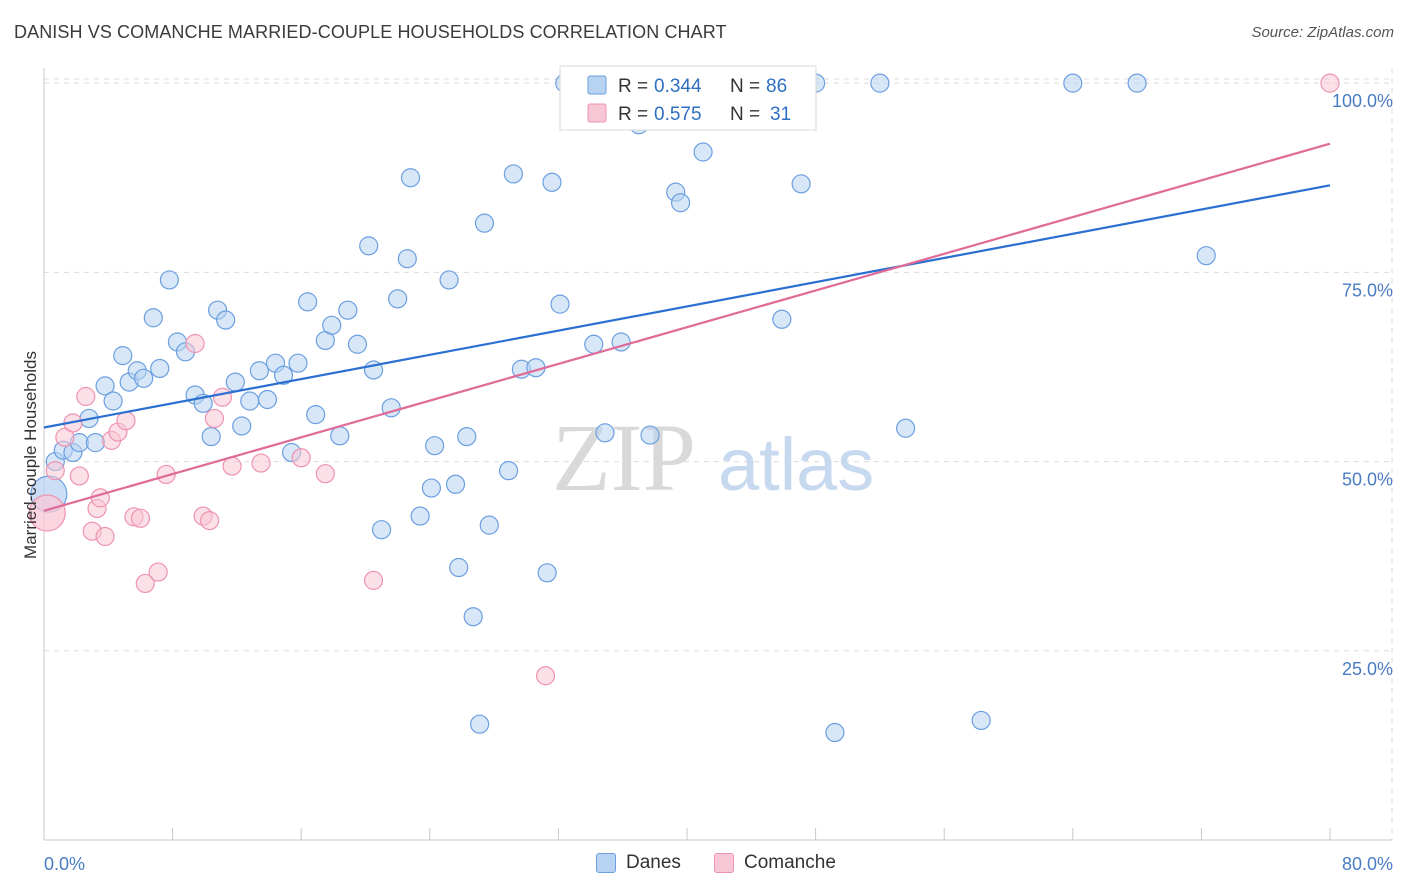 The height and width of the screenshot is (892, 1406). I want to click on legend-r-value-danes: 0.344, so click(678, 86).